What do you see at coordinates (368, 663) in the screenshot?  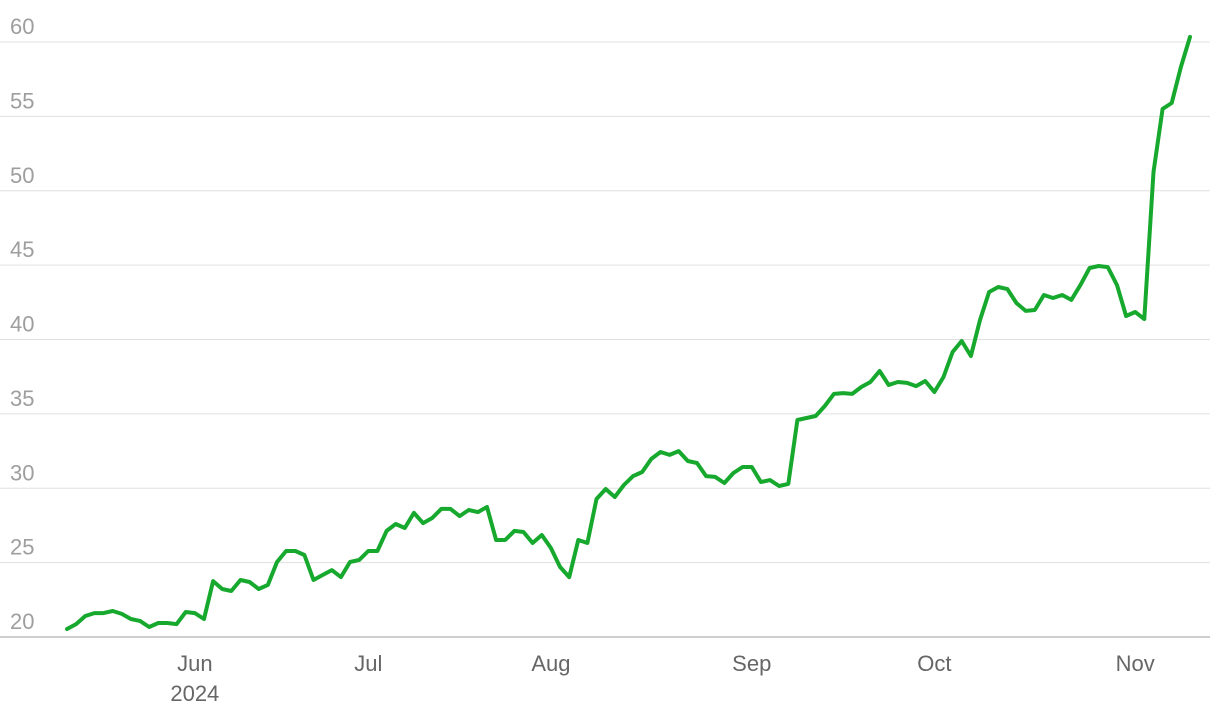 I see `x-tick-label: Jul` at bounding box center [368, 663].